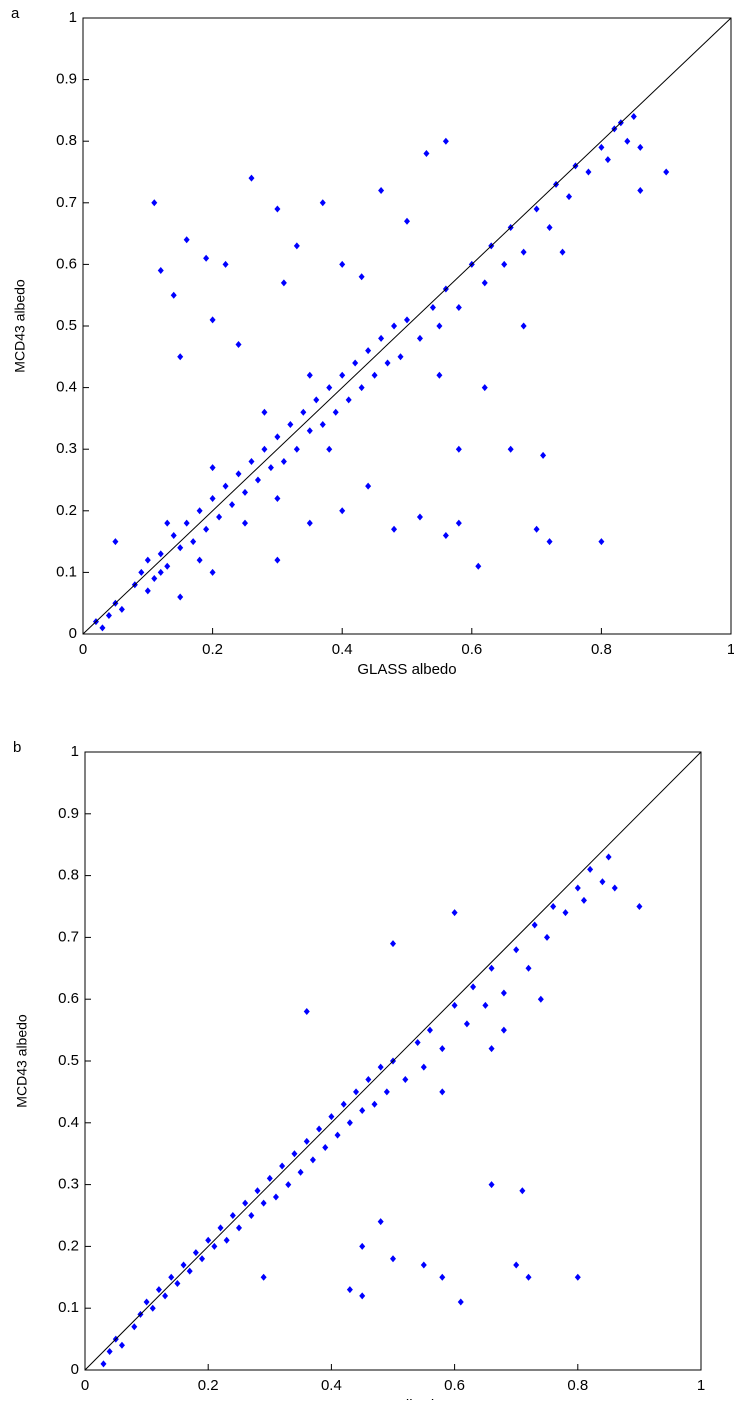  I want to click on panel-label: b, so click(17, 747).